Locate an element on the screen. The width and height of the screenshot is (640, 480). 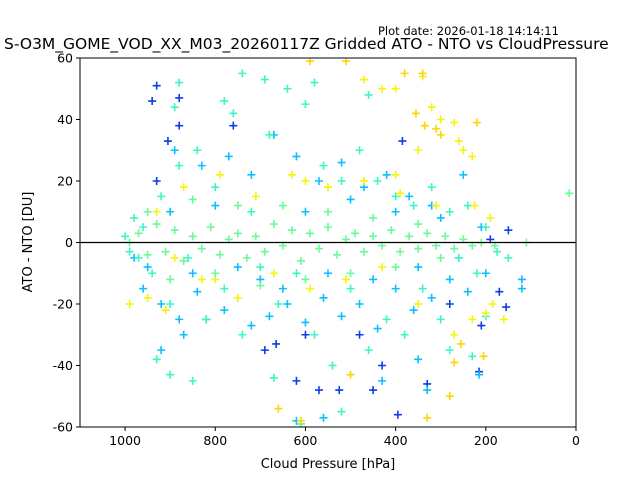
x-axis: 1000 800 600 400 200 0 is located at coordinates (344, 437).